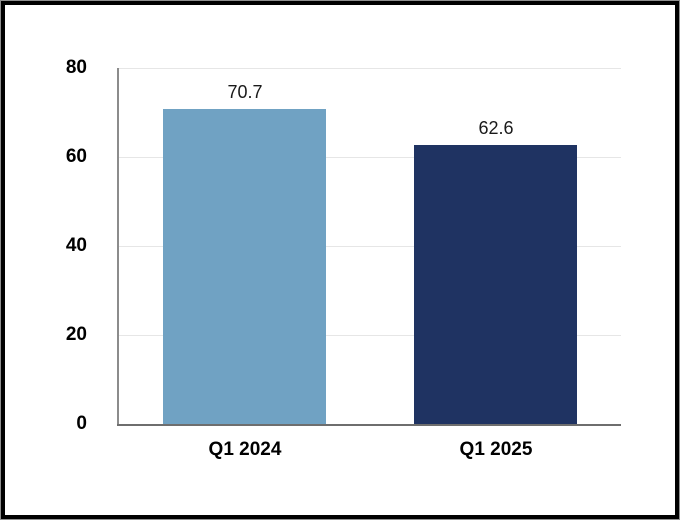 This screenshot has height=520, width=680. What do you see at coordinates (76, 334) in the screenshot?
I see `y-axis-tick-label: 20` at bounding box center [76, 334].